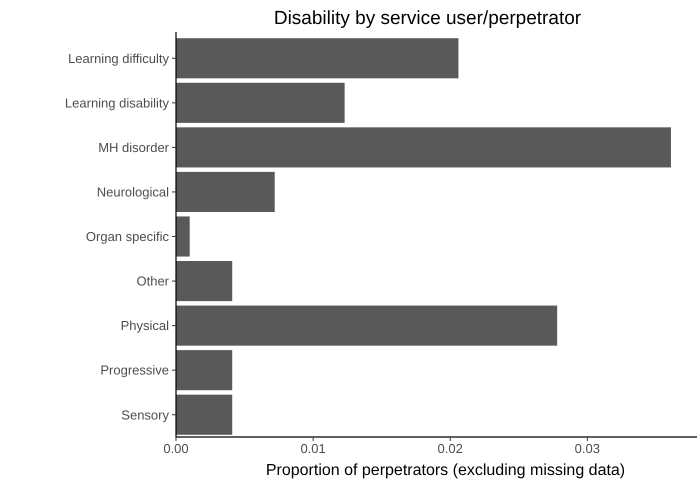  What do you see at coordinates (134, 147) in the screenshot?
I see `y-tick-label: MH disorder` at bounding box center [134, 147].